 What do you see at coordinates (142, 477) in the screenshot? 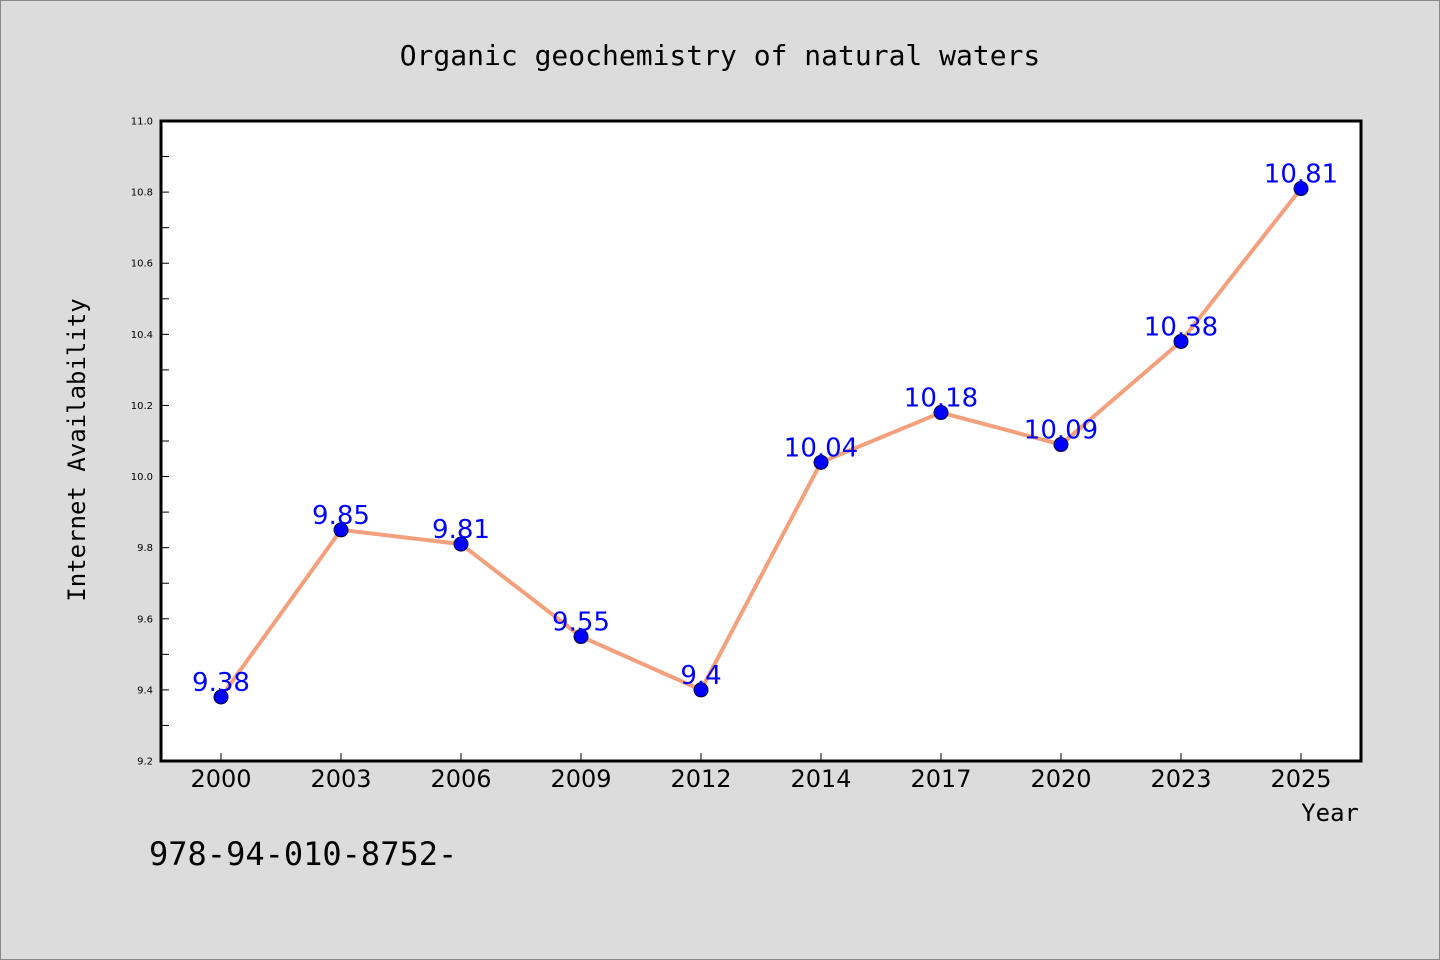
I see `y-tick-label: 10.0` at bounding box center [142, 477].